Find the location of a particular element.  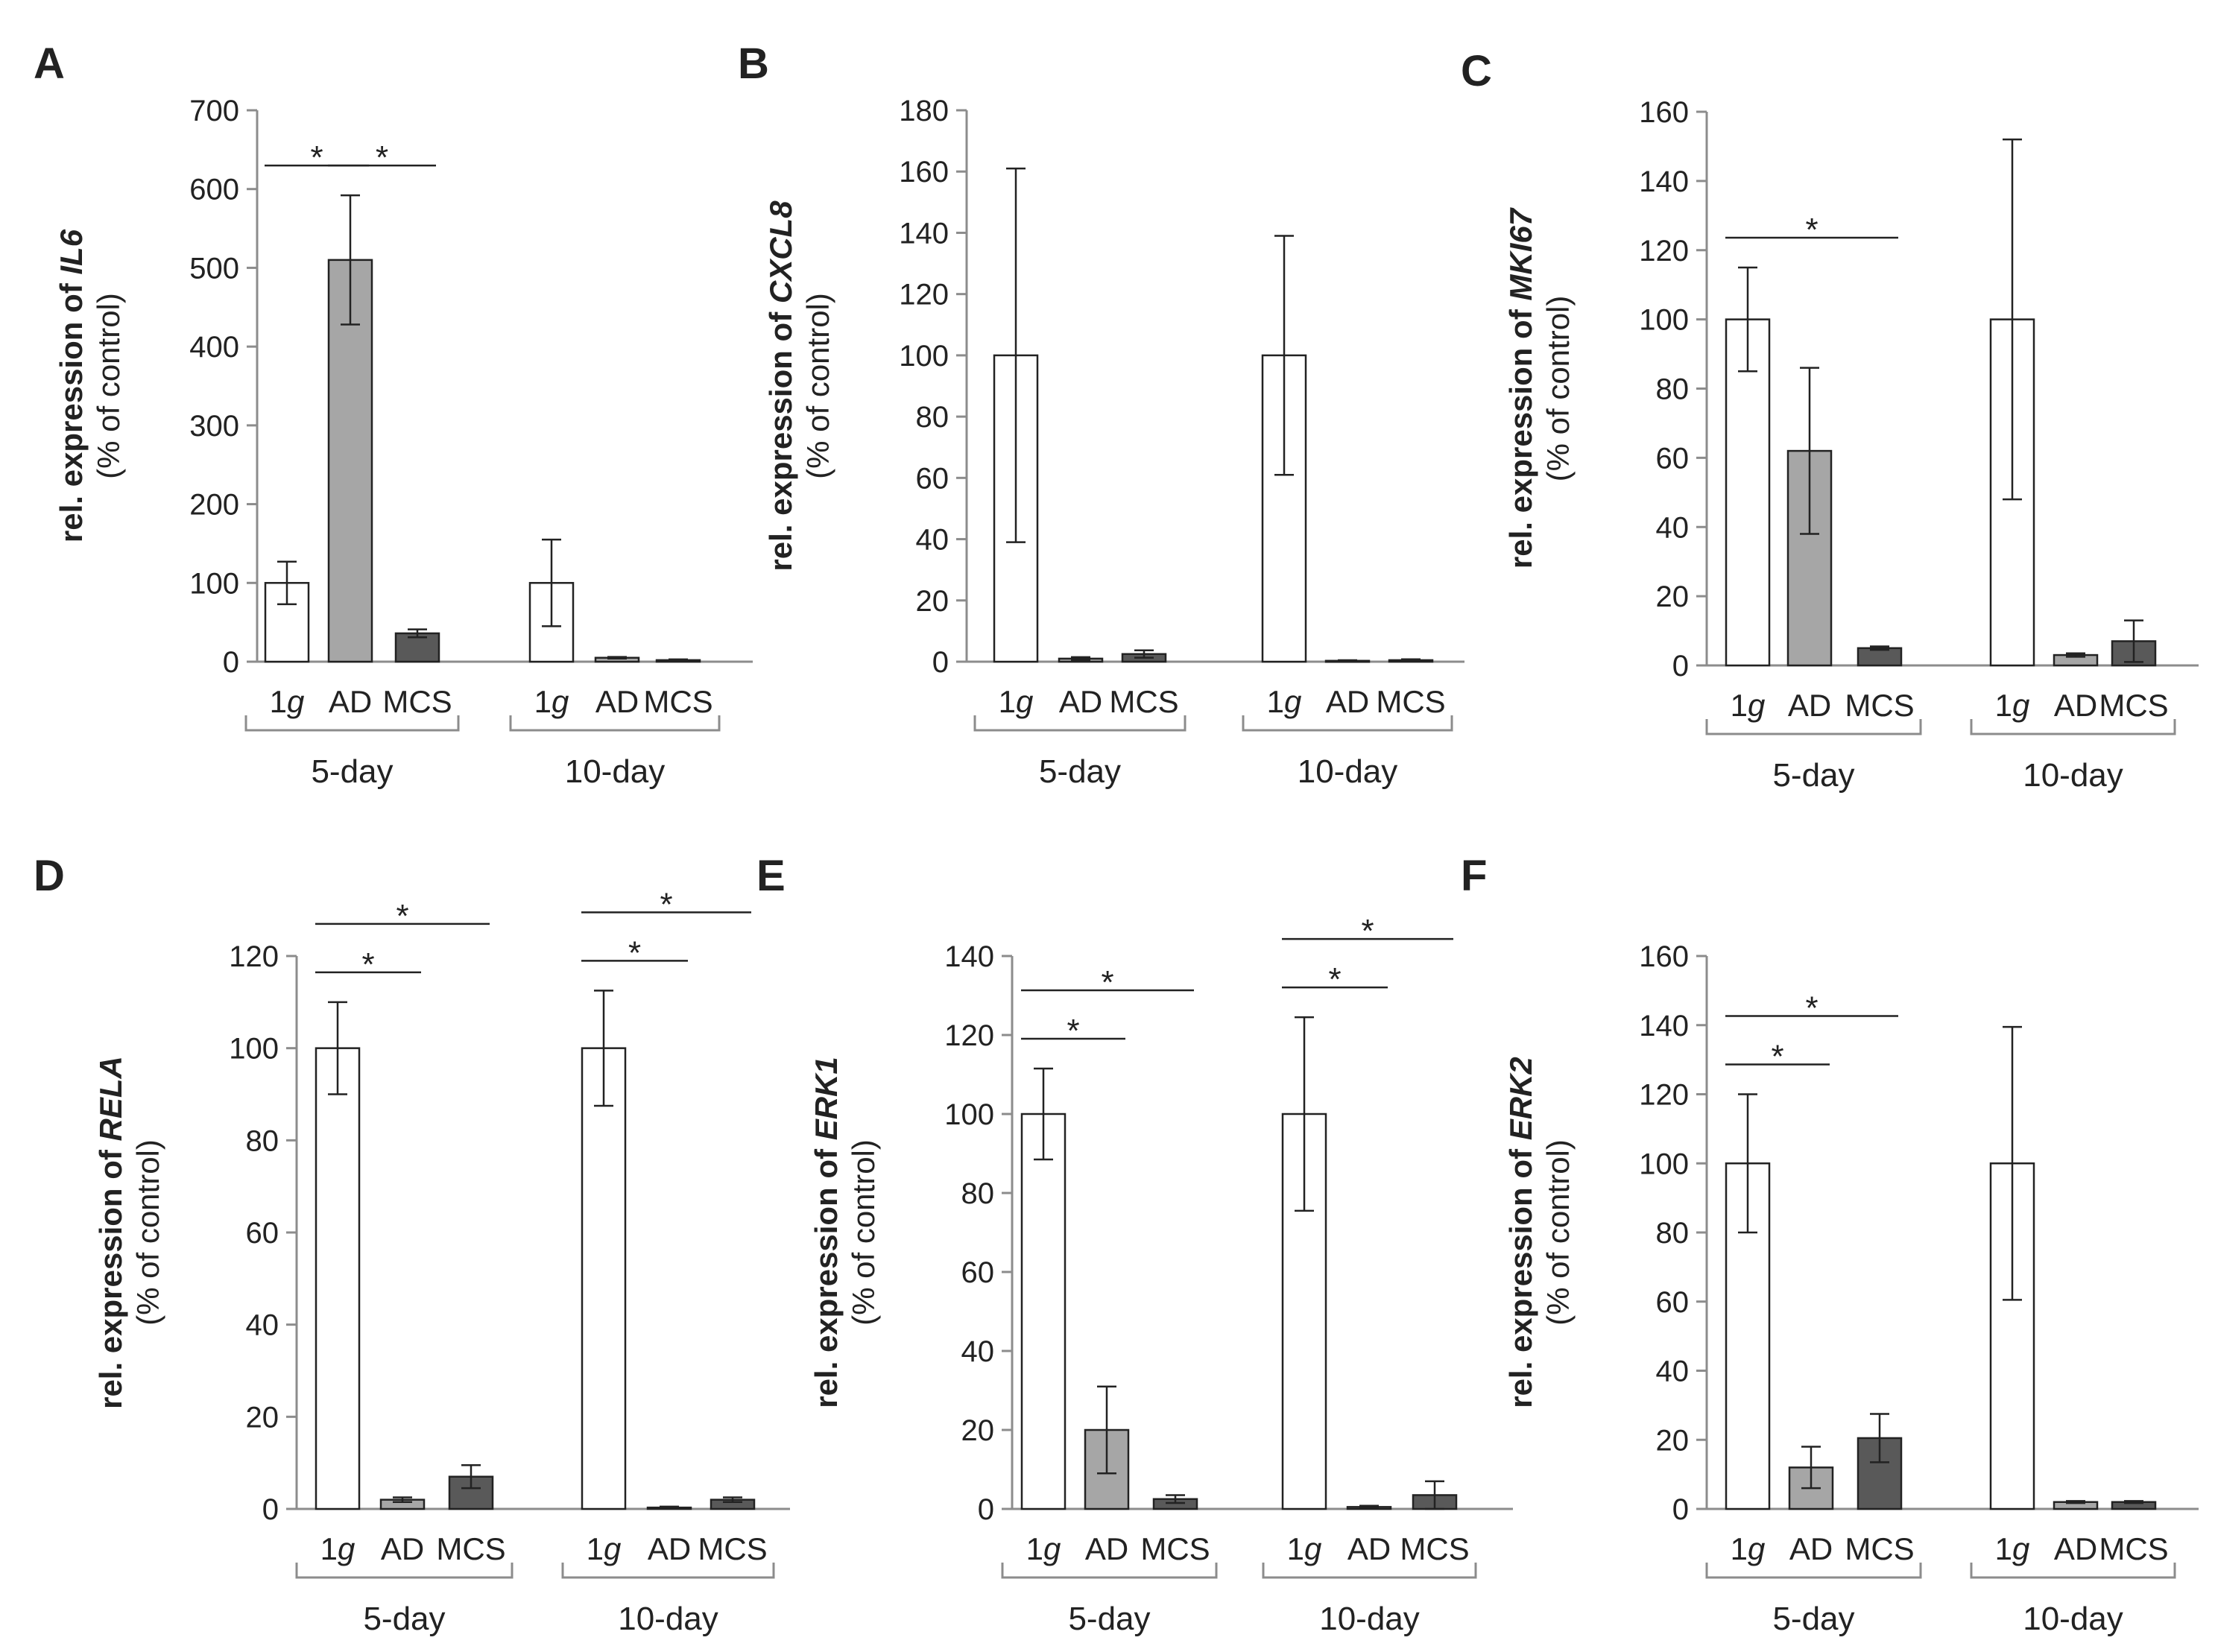

y-tick-label: 300 is located at coordinates (214, 427).